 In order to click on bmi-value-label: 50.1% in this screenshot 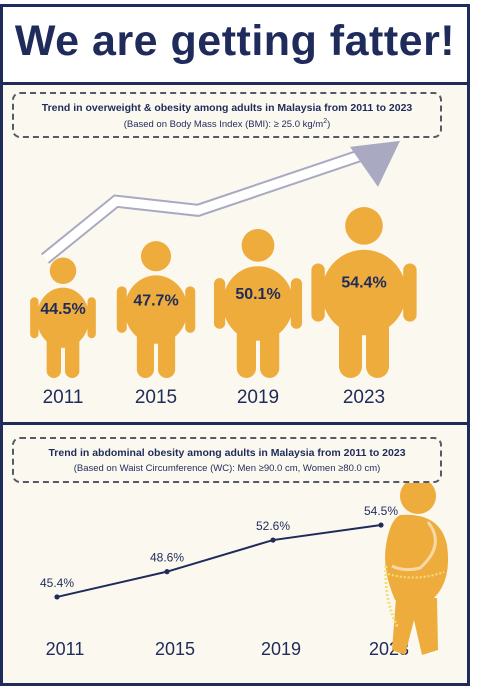, I will do `click(257, 294)`.